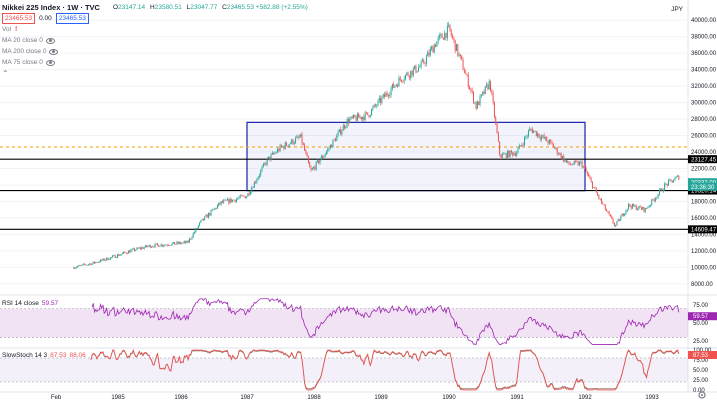 Image resolution: width=717 pixels, height=404 pixels. Describe the element at coordinates (701, 381) in the screenshot. I see `stoch-tick-label: 25.00` at that location.